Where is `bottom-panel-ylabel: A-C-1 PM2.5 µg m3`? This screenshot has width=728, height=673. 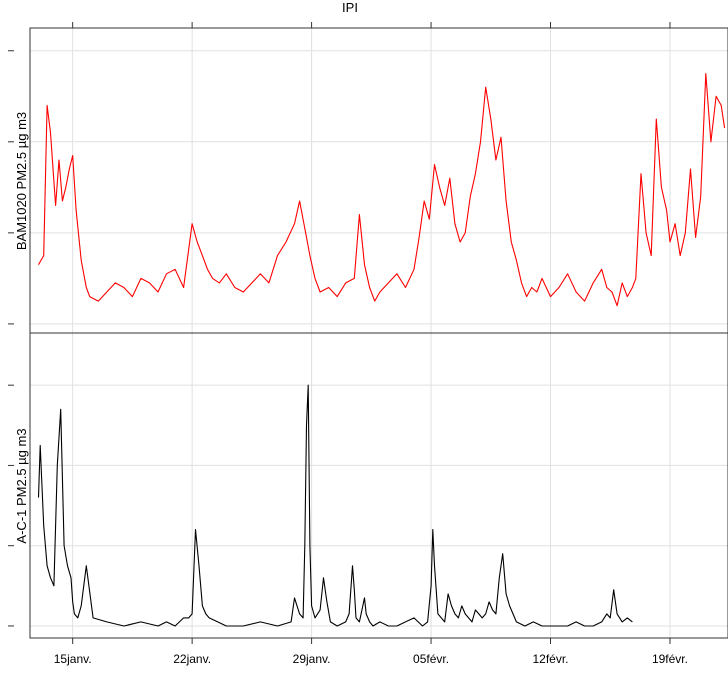
bottom-panel-ylabel: A-C-1 PM2.5 µg m3 is located at coordinates (21, 485).